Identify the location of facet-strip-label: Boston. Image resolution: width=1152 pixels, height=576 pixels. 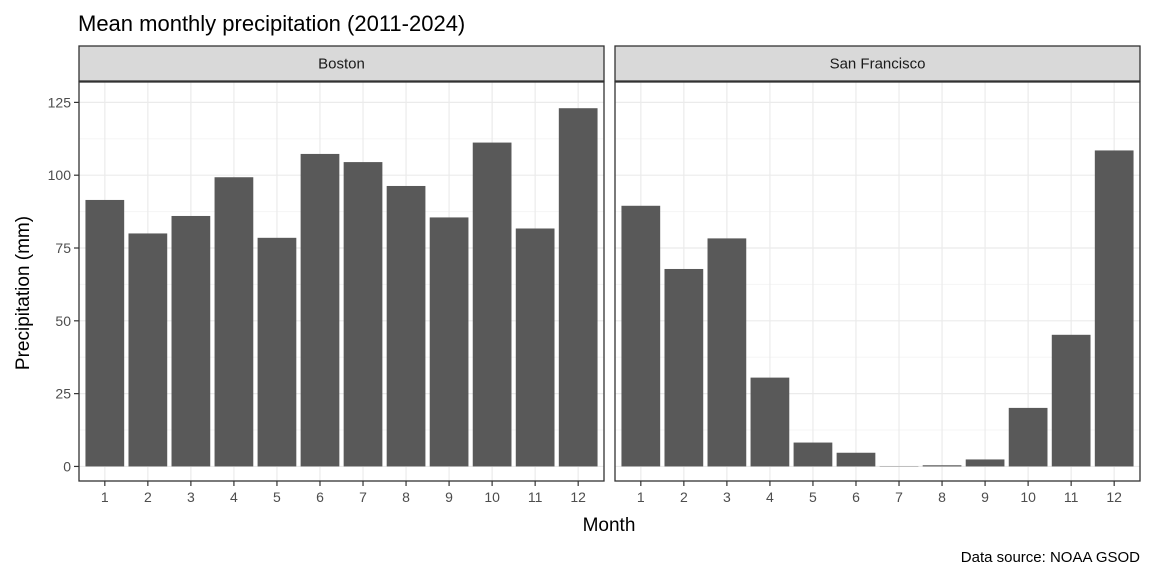
(341, 64).